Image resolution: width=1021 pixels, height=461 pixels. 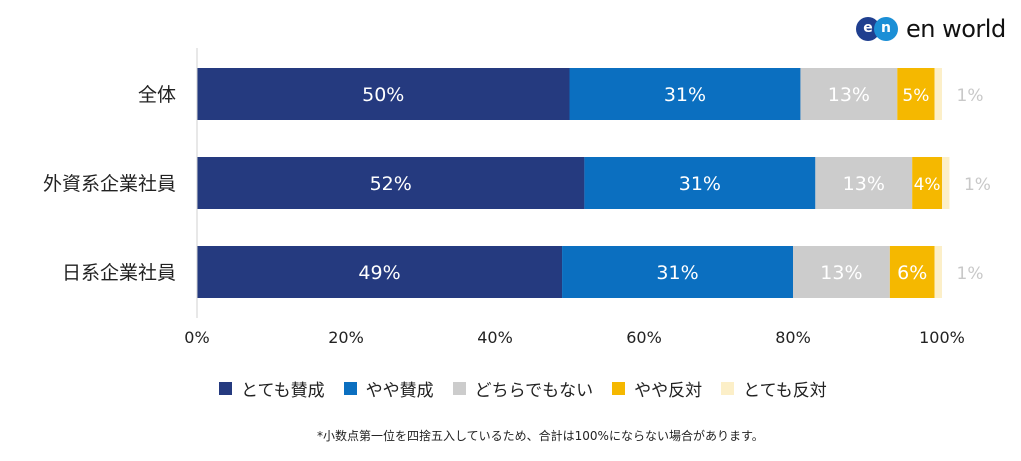 What do you see at coordinates (196, 337) in the screenshot?
I see `x-tick-label: 0%` at bounding box center [196, 337].